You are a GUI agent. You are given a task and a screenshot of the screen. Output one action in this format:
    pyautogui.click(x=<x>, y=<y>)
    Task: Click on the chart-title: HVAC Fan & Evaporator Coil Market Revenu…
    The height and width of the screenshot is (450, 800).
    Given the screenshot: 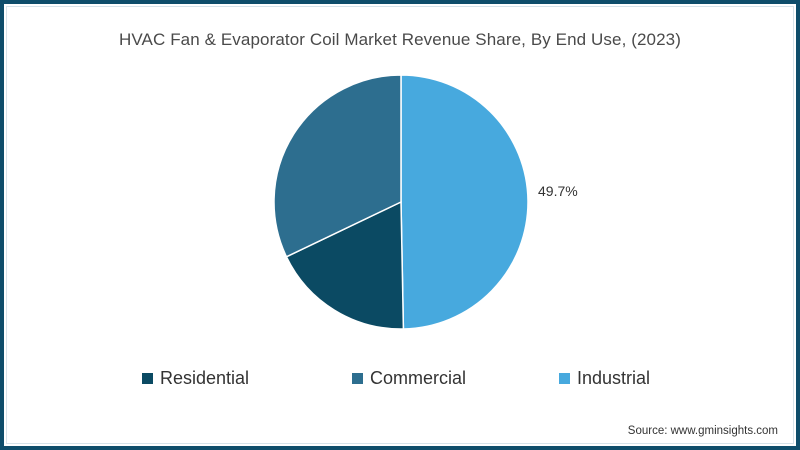 What is the action you would take?
    pyautogui.click(x=400, y=39)
    